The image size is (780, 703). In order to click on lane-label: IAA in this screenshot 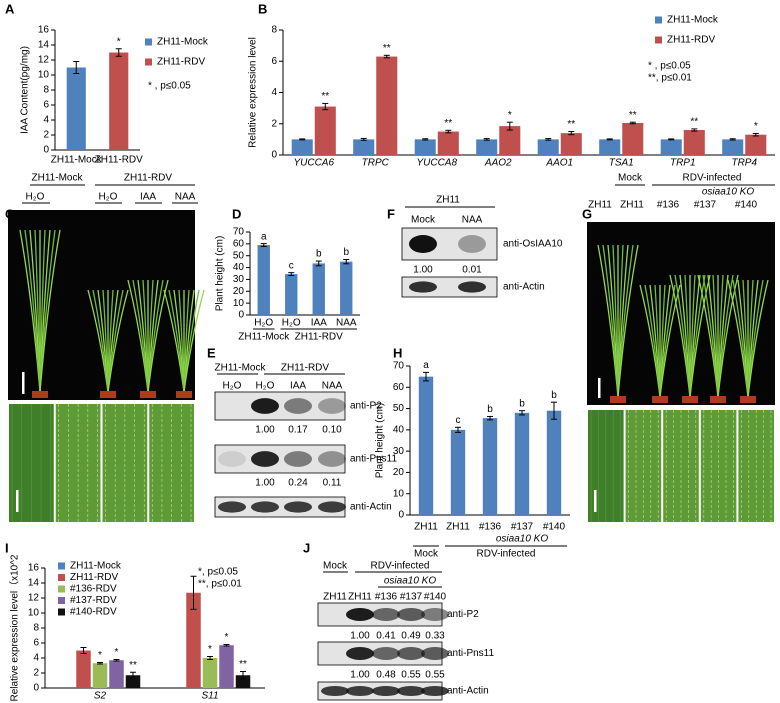, I will do `click(148, 197)`.